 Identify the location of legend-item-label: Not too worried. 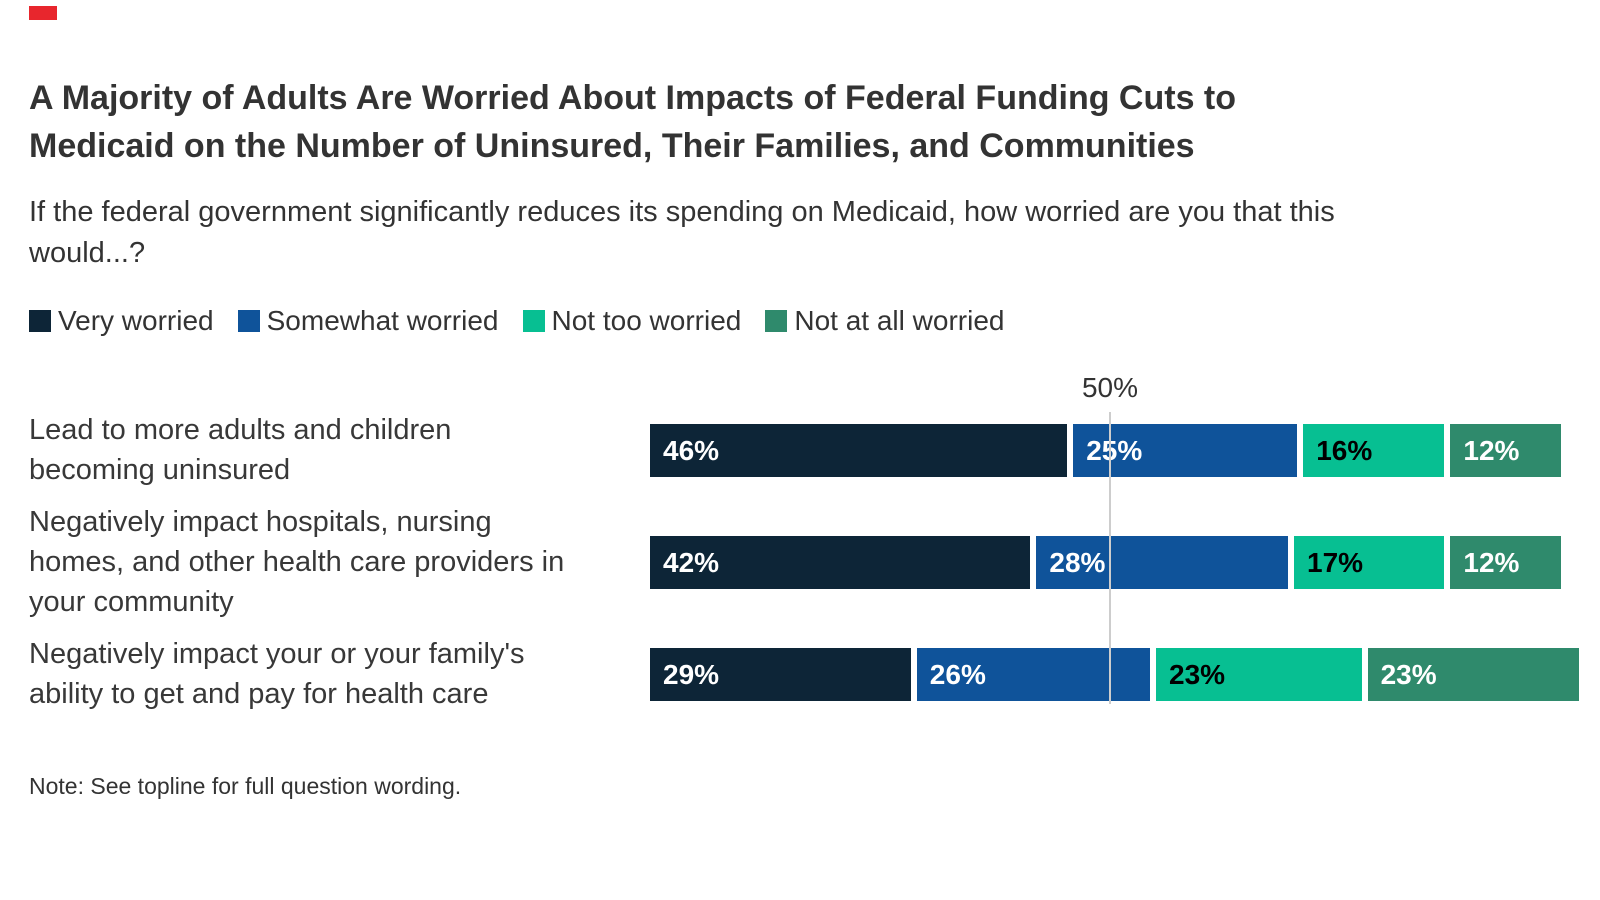
(646, 320).